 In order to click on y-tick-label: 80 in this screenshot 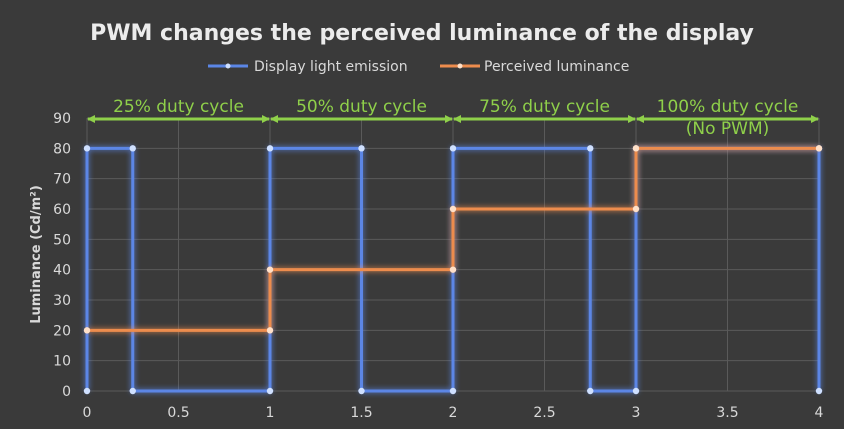, I will do `click(62, 149)`.